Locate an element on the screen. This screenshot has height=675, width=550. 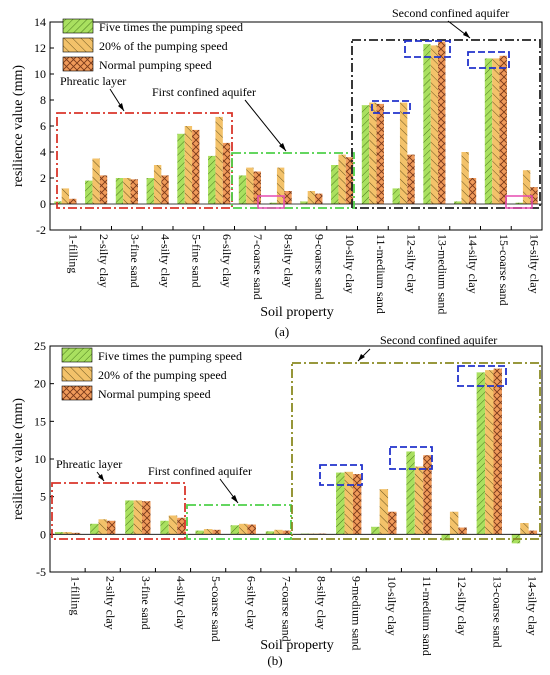
x-tick-label-a-4: 4-silty clay is located at coordinates (166, 261).